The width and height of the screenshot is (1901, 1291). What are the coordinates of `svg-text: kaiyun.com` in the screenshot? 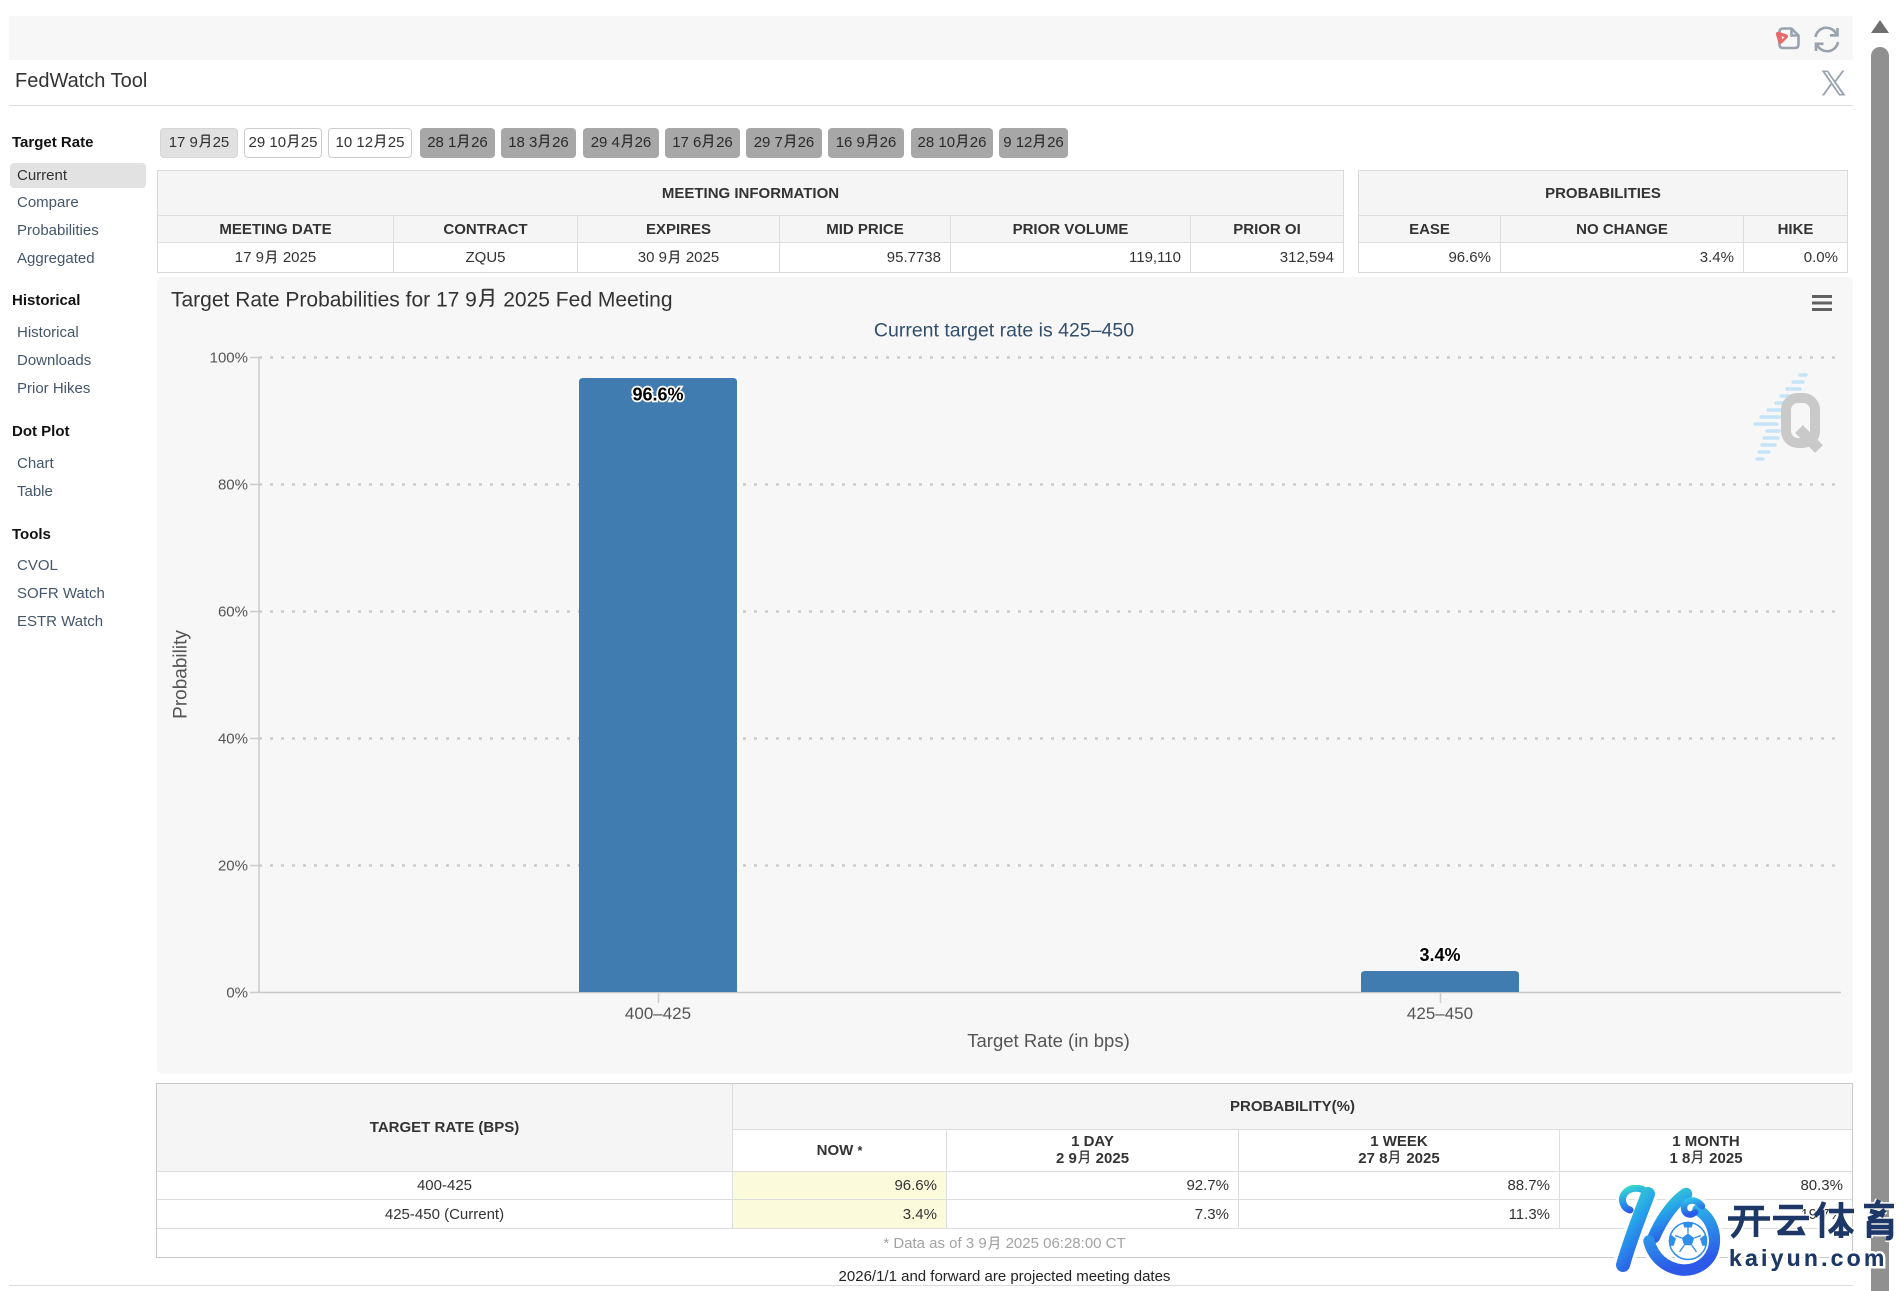 It's located at (1808, 1258).